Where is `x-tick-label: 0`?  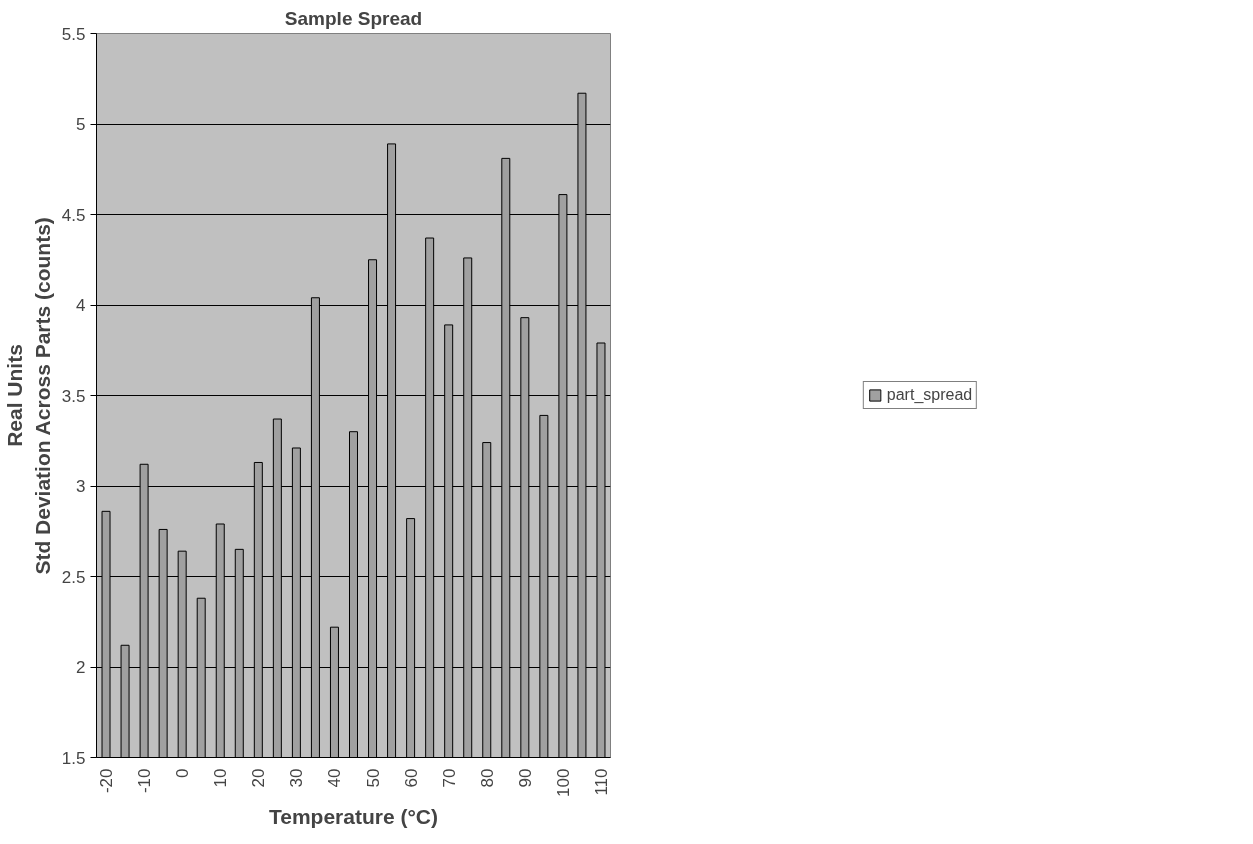
x-tick-label: 0 is located at coordinates (183, 773).